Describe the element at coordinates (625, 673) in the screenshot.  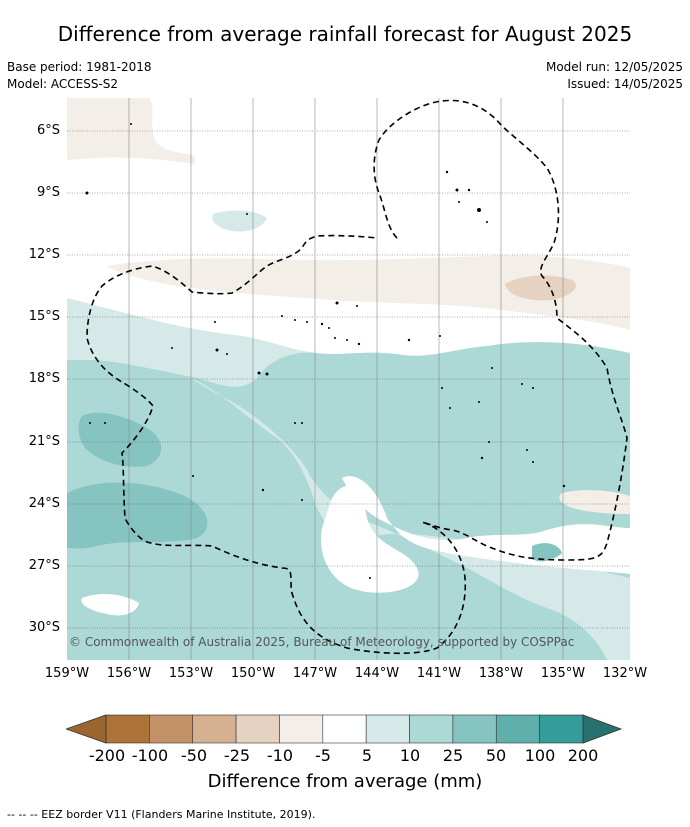
I see `lon-label-132w: 132°W` at that location.